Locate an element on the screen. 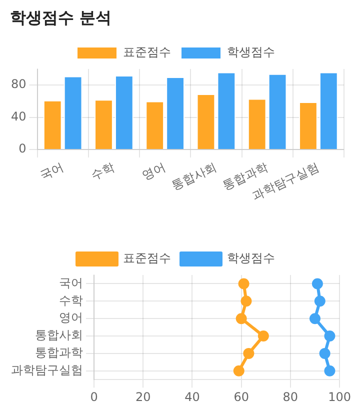 The height and width of the screenshot is (410, 362). y-tick-label: 영어 is located at coordinates (71, 317).